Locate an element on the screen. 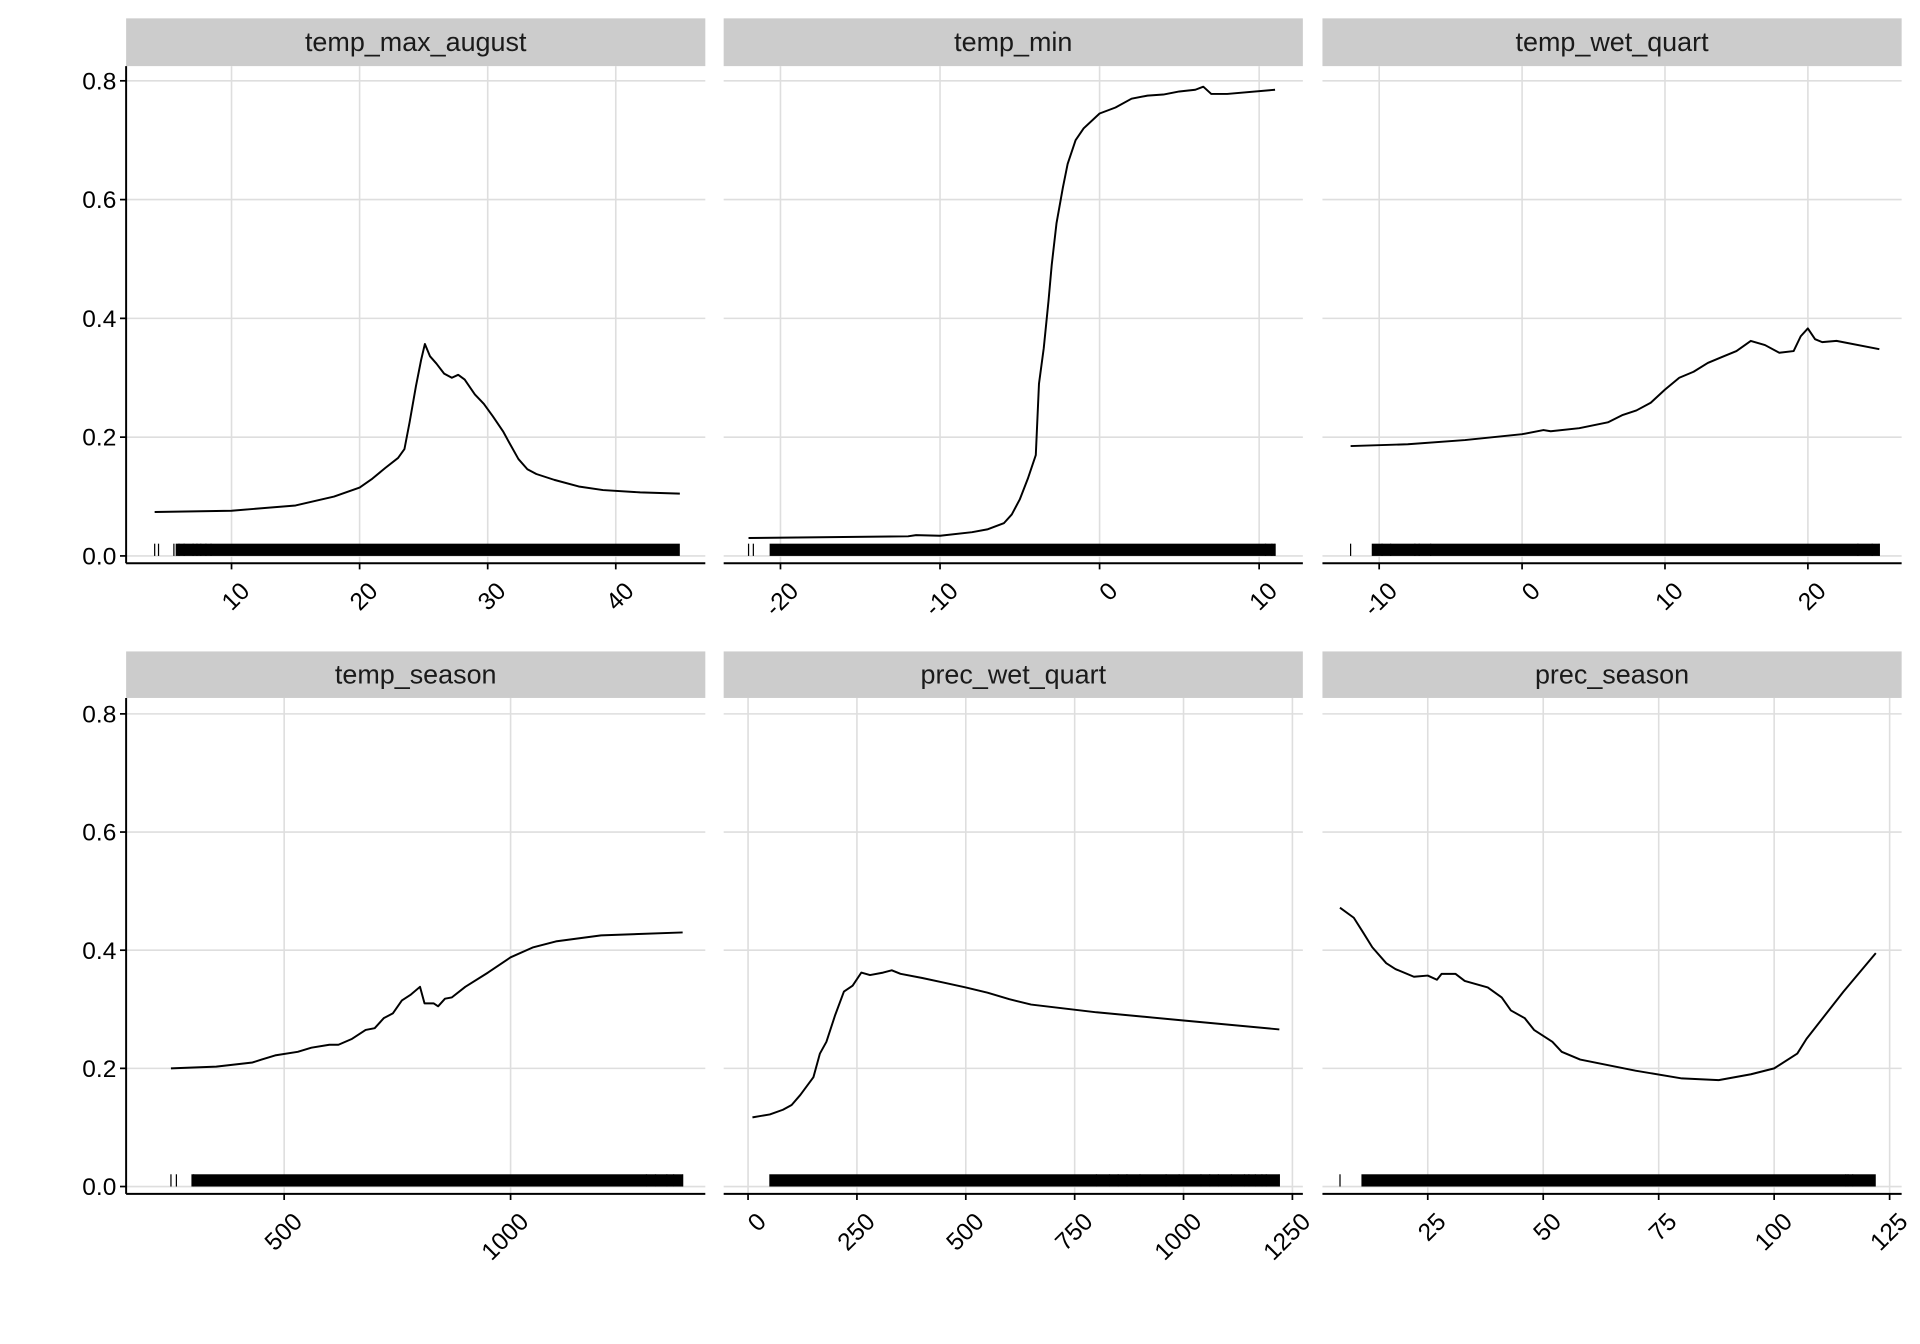 Image resolution: width=1920 pixels, height=1344 pixels. facet-panel-temp_max_august: temp_max_august 10 20 30 40 0.0 0.2 0.4 0.6 0.8 is located at coordinates (394, 317).